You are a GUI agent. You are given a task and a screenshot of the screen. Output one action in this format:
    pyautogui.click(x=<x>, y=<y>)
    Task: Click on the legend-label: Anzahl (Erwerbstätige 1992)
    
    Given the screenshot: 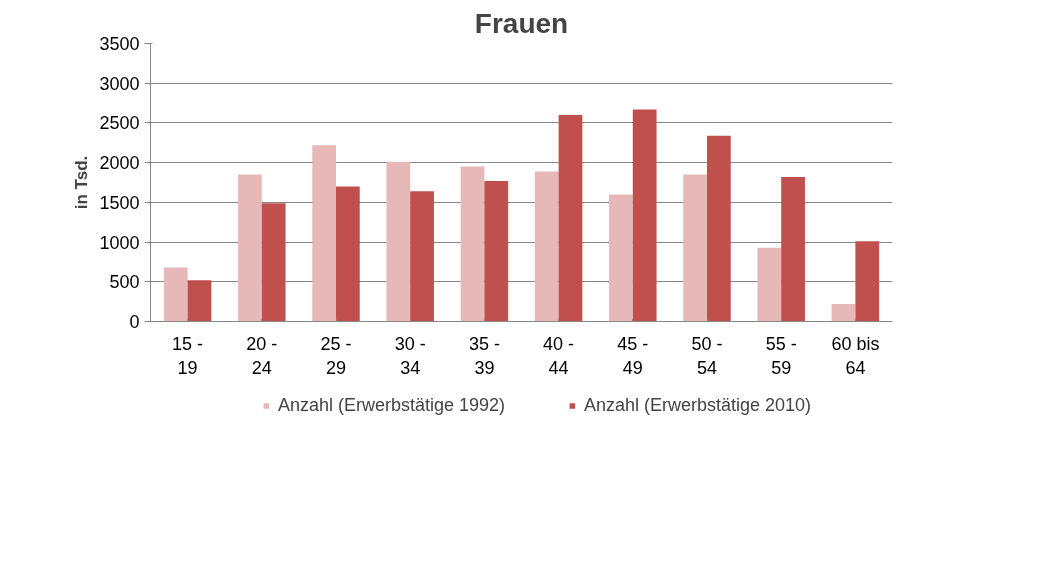 What is the action you would take?
    pyautogui.click(x=391, y=405)
    